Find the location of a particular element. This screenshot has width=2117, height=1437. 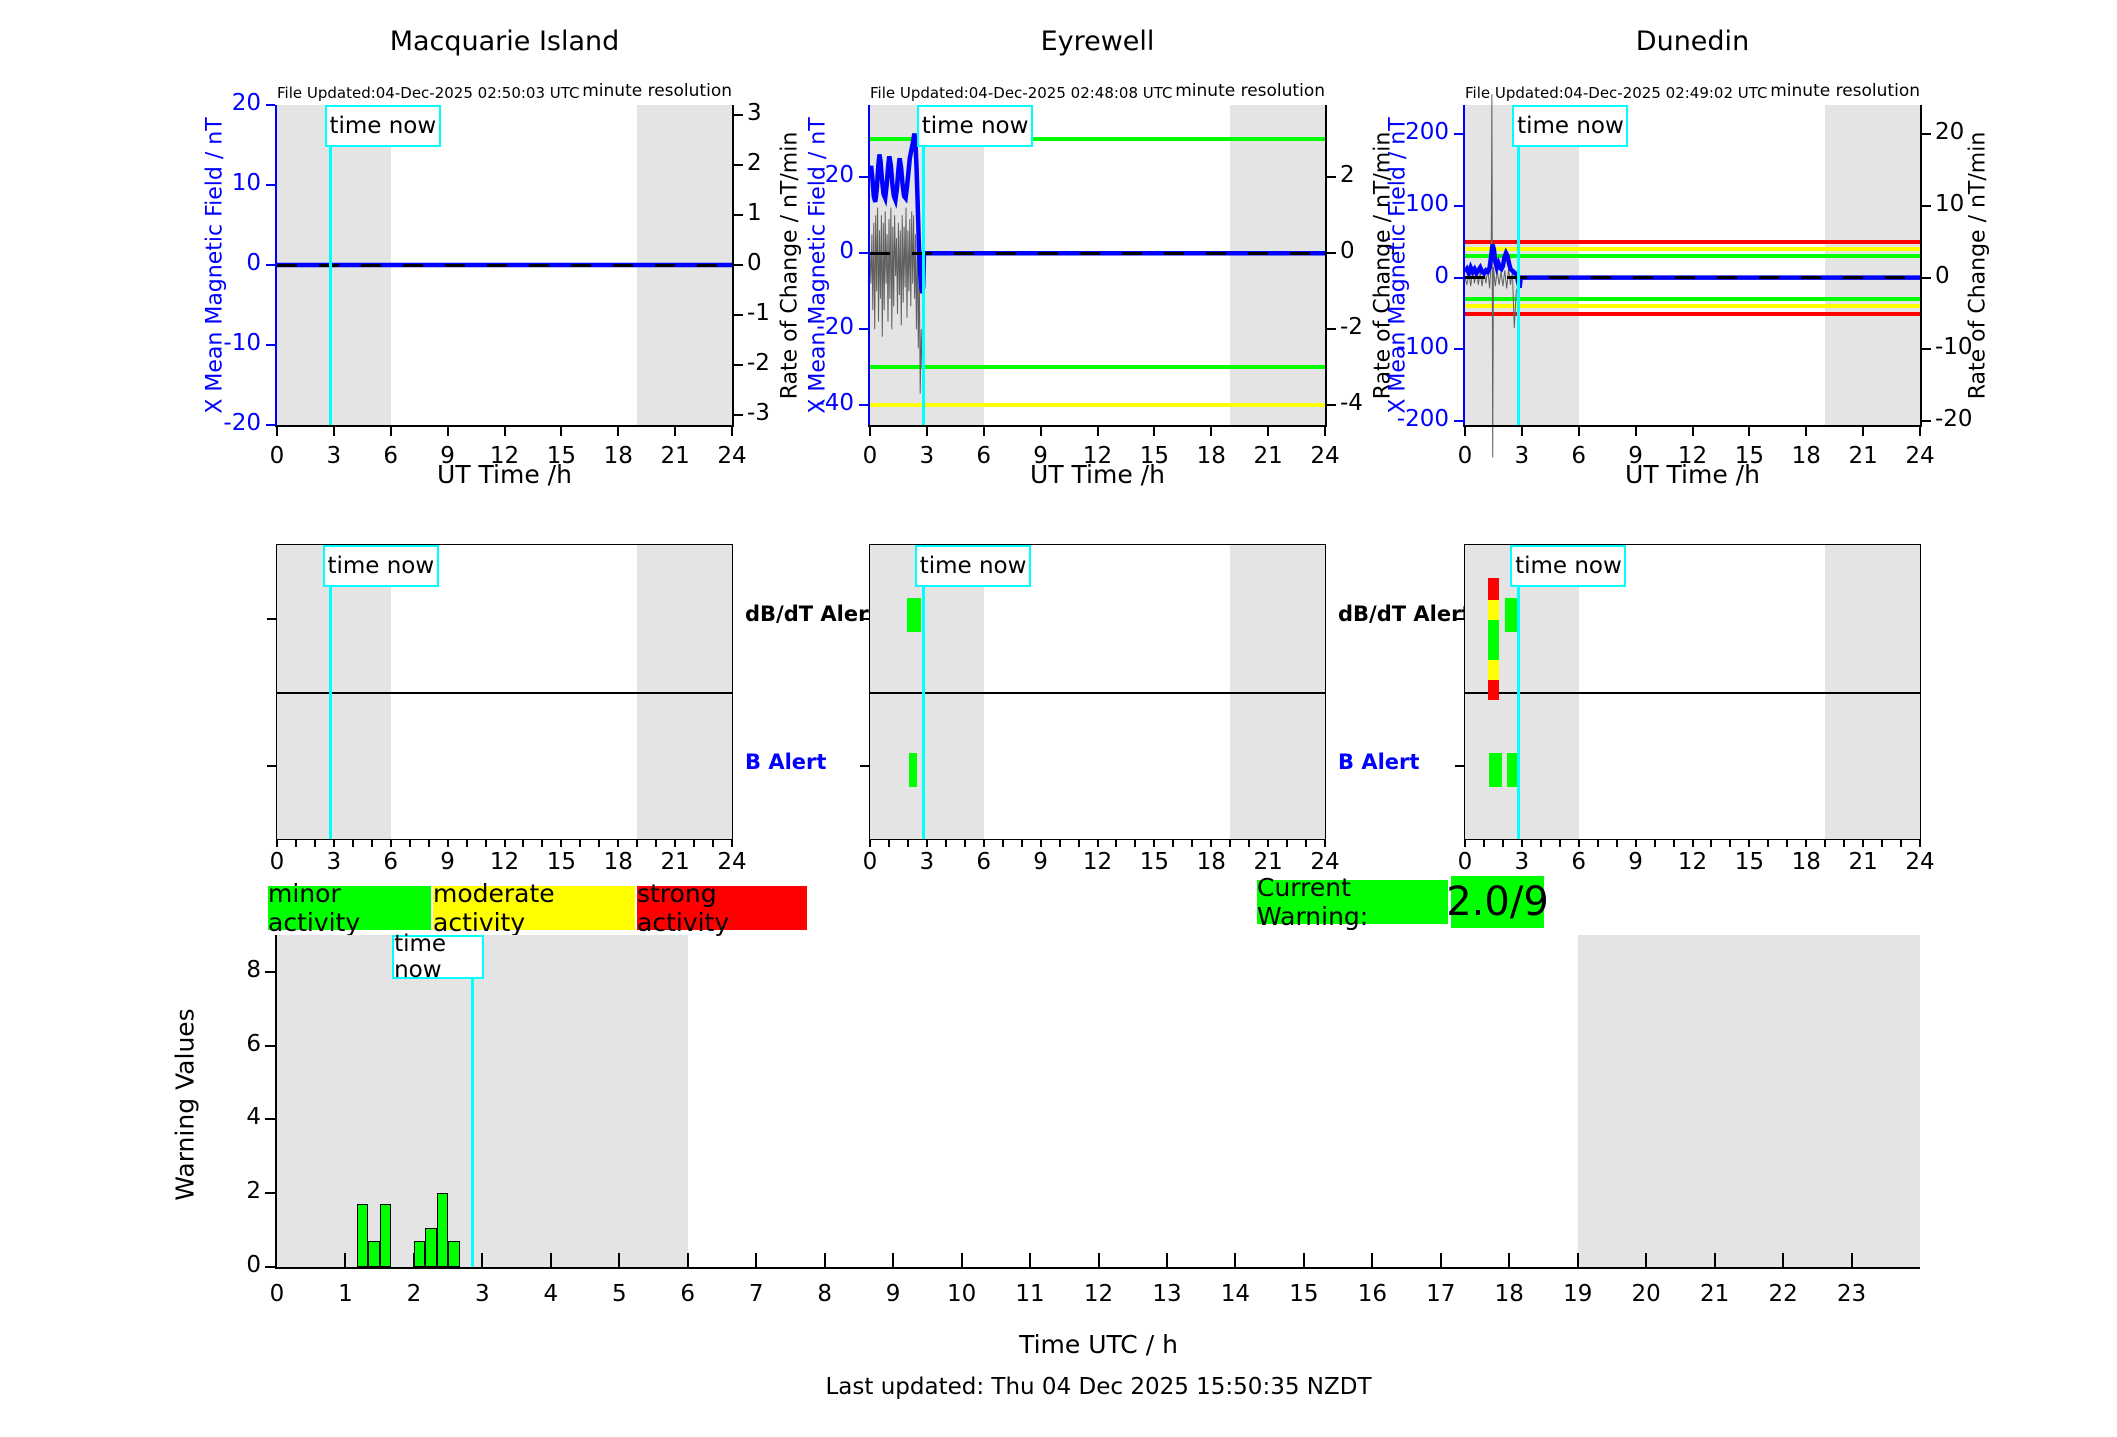

right-spine is located at coordinates (1326, 265).